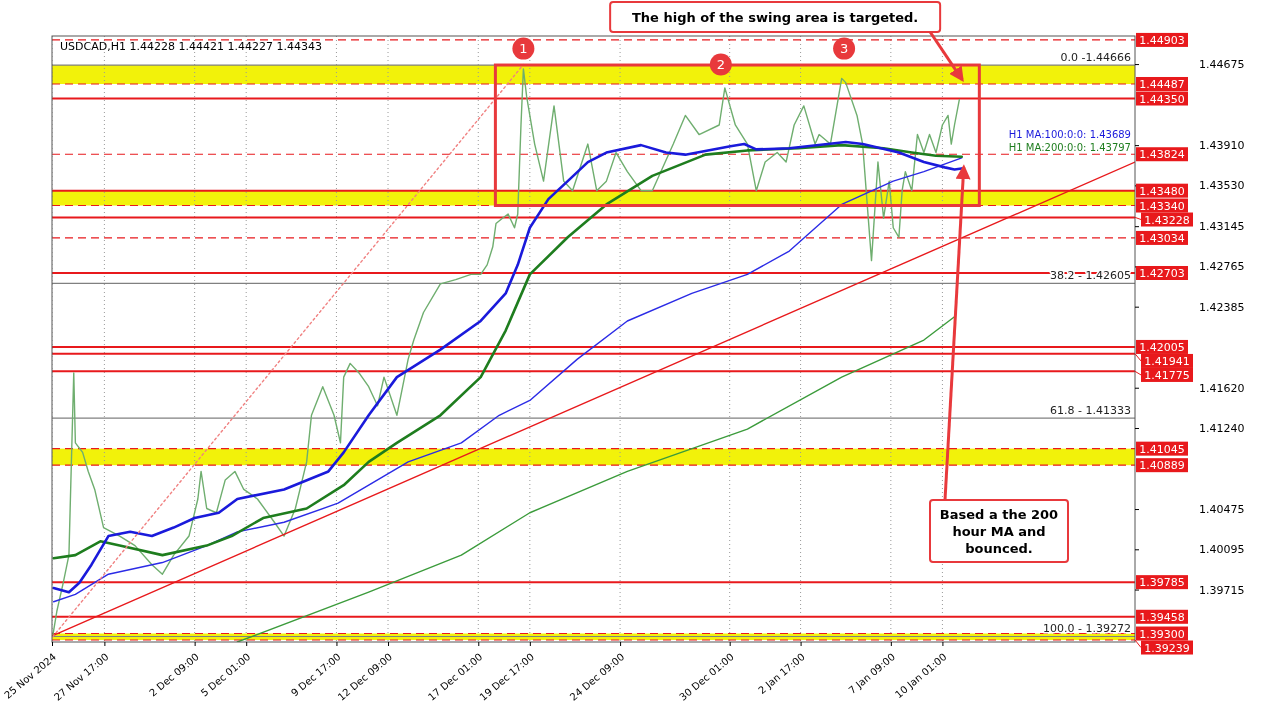 The image size is (1279, 721). What do you see at coordinates (1162, 273) in the screenshot?
I see `ref-line-label: 1.42703` at bounding box center [1162, 273].